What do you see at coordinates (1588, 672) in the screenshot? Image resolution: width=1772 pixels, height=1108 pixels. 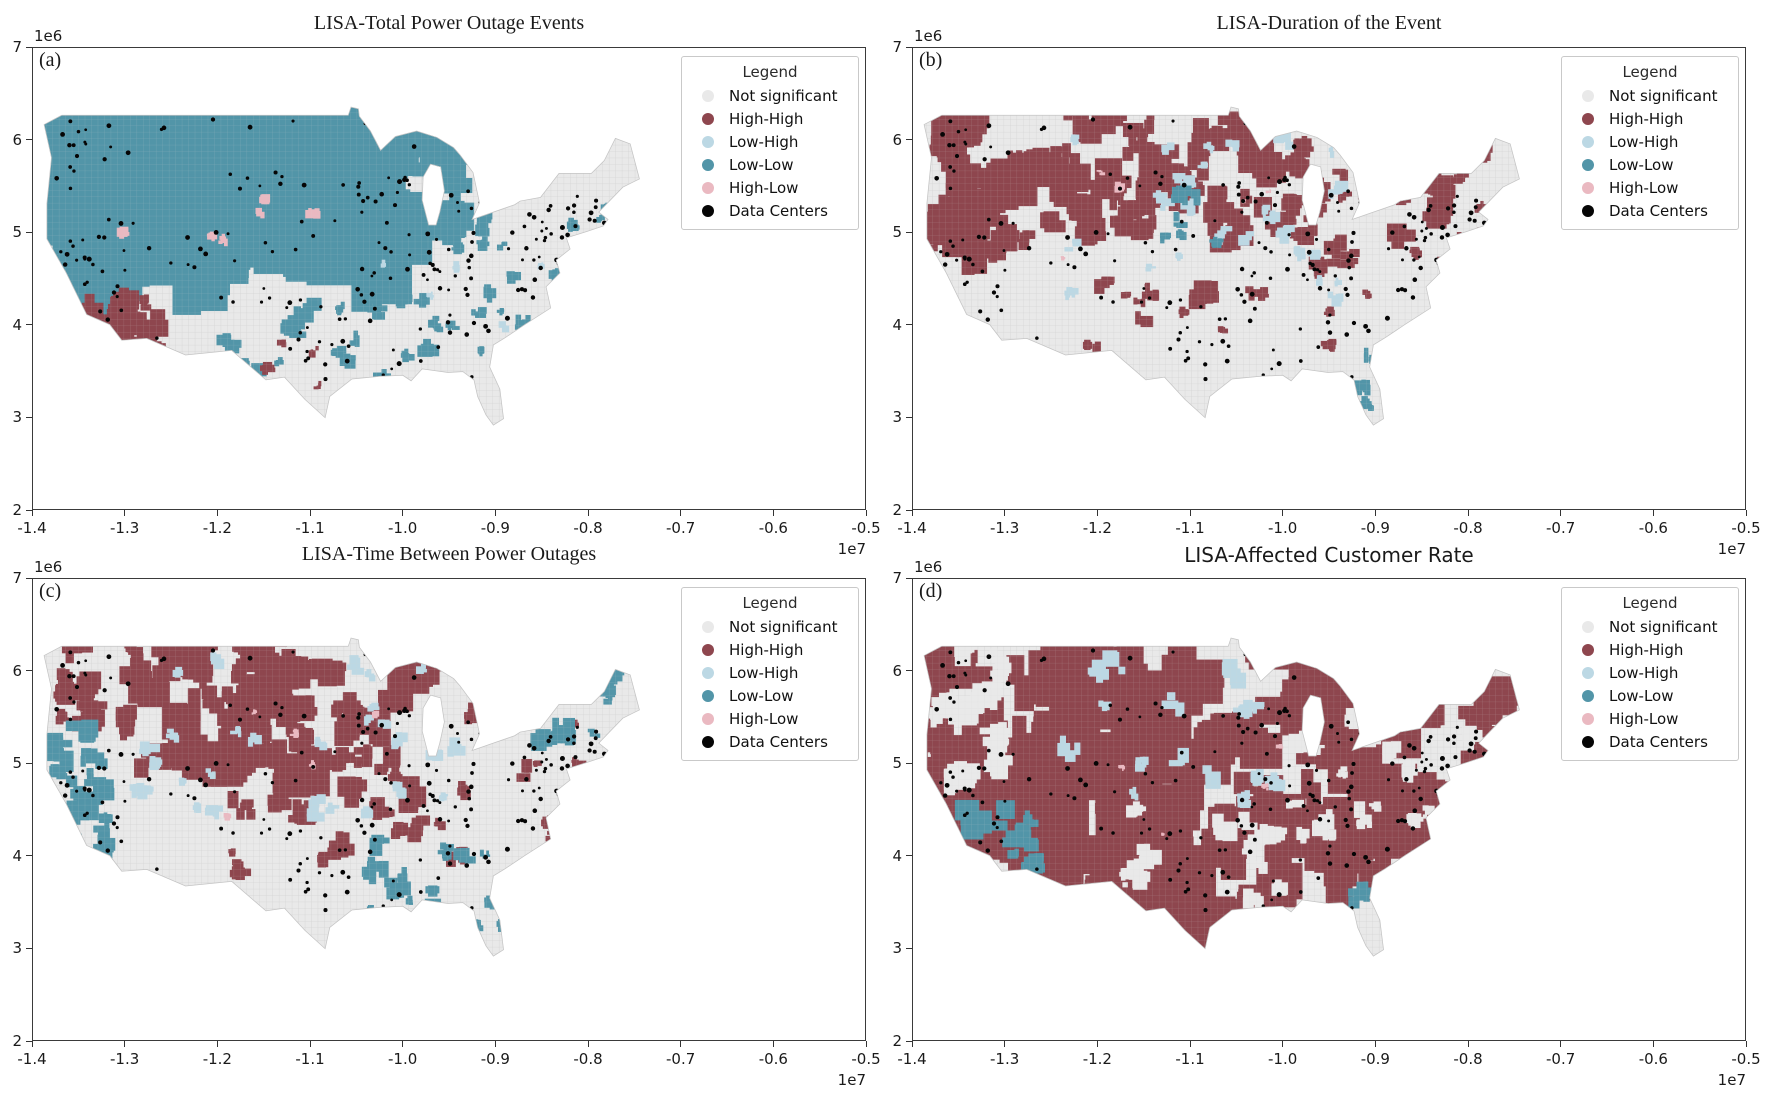 I see `legend-swatch-low-high-icon` at bounding box center [1588, 672].